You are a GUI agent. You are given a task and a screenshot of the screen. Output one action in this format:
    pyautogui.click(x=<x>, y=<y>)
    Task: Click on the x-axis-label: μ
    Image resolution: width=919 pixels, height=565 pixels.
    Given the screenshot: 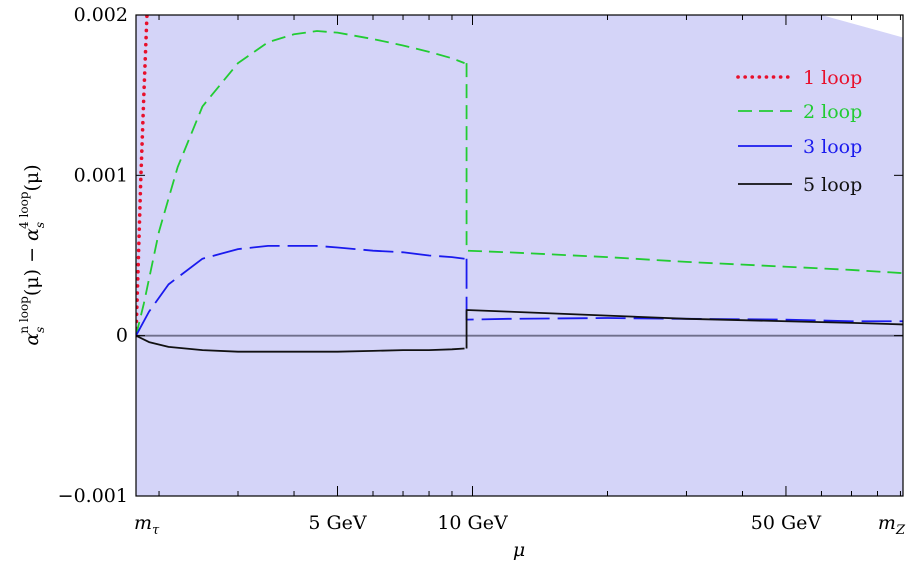 What is the action you would take?
    pyautogui.click(x=519, y=550)
    